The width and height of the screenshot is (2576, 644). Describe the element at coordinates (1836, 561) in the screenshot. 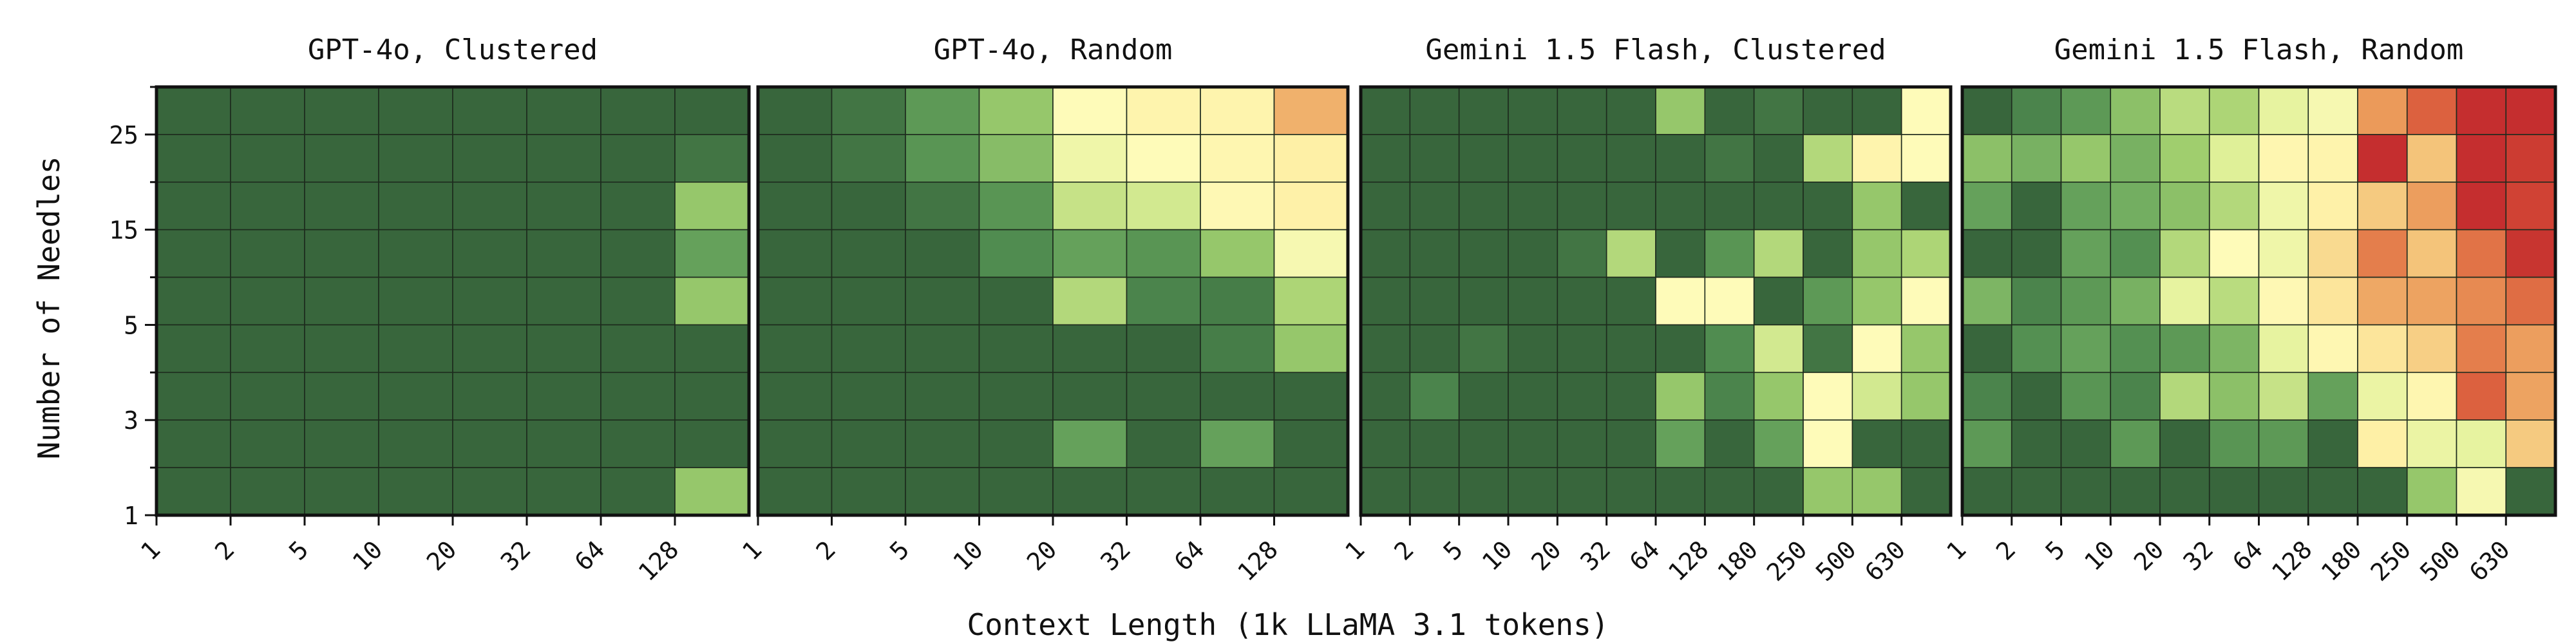

I see `x-tick-label: 500` at that location.